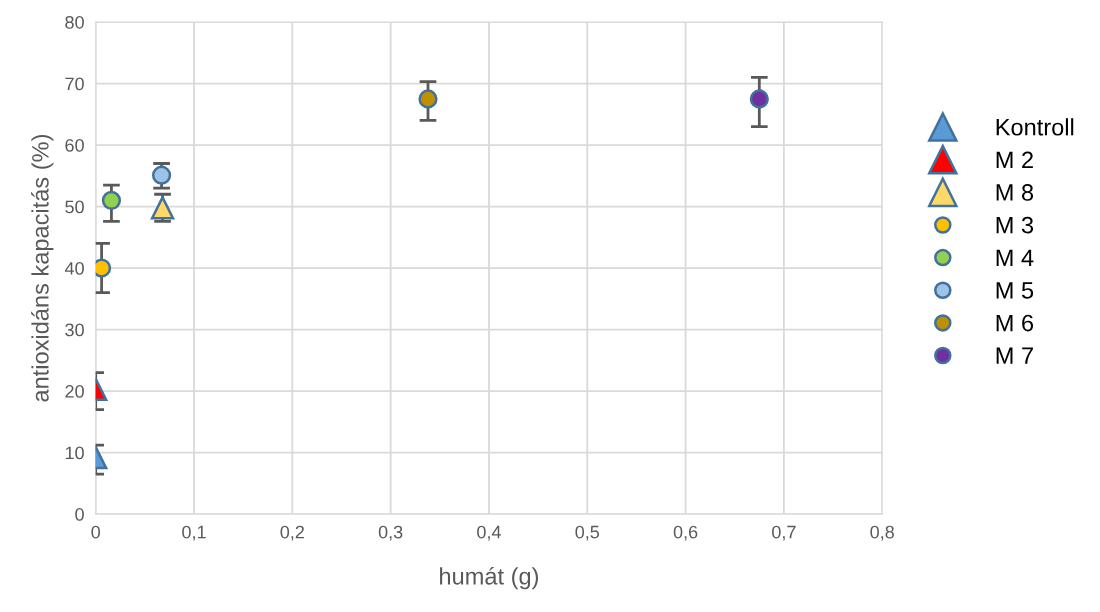 The width and height of the screenshot is (1100, 612). Describe the element at coordinates (489, 578) in the screenshot. I see `x-axis-title: humát (g)` at that location.